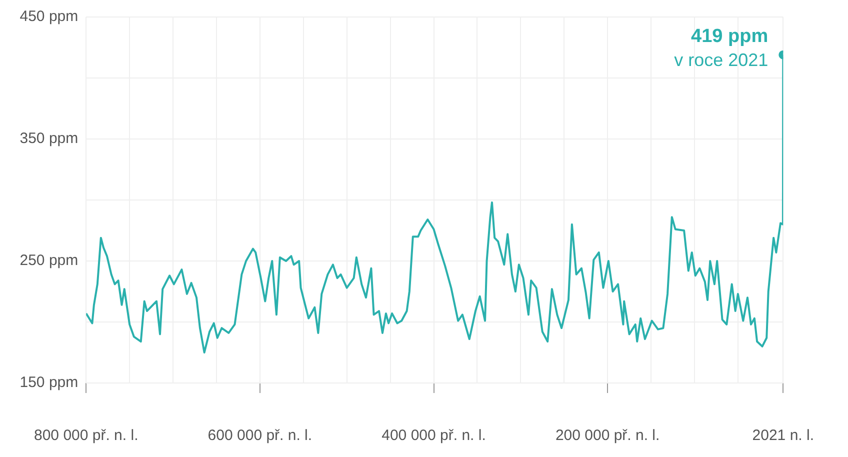  I want to click on x-tick-label: 400 000 př. n. l., so click(434, 435).